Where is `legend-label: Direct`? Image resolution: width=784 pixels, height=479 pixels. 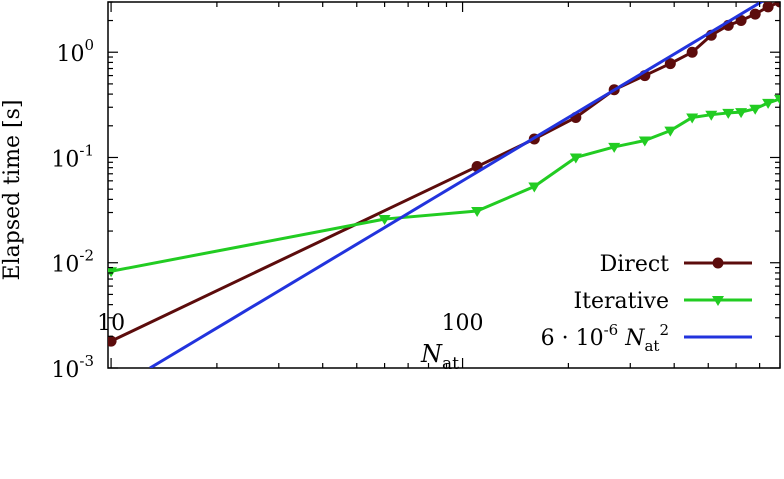
legend-label: Direct is located at coordinates (635, 264).